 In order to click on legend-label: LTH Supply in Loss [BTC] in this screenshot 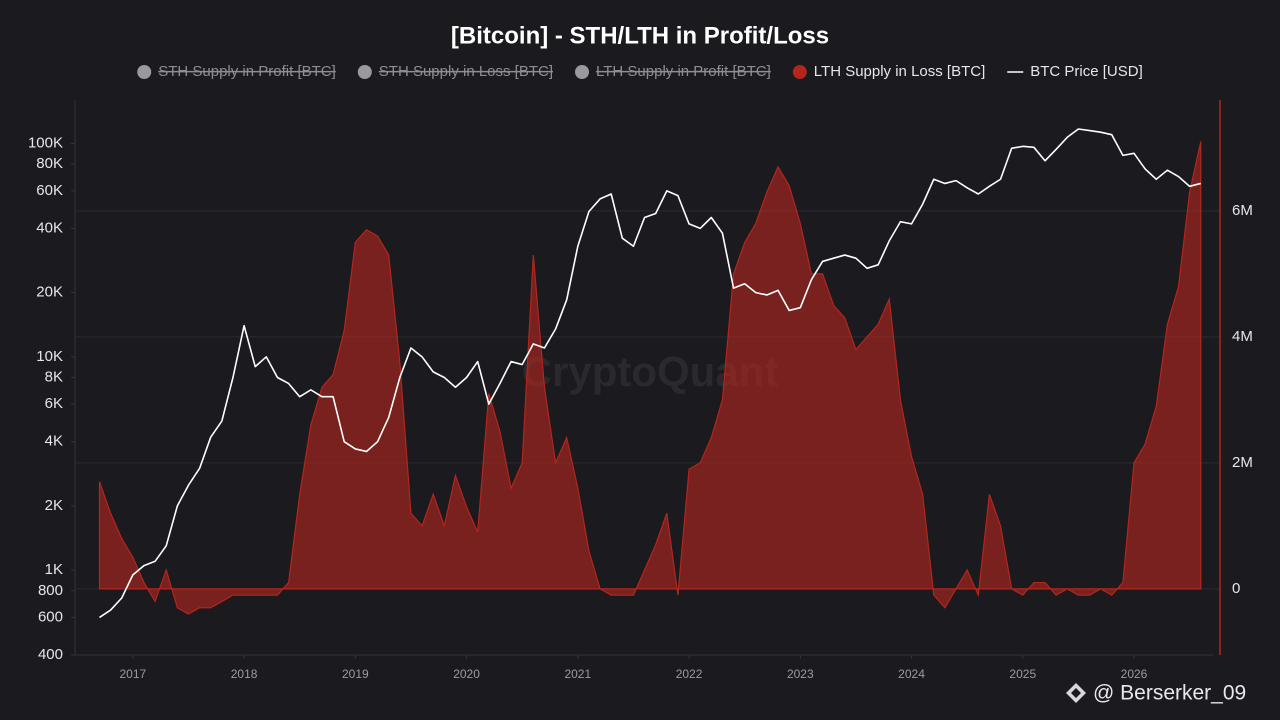, I will do `click(899, 71)`.